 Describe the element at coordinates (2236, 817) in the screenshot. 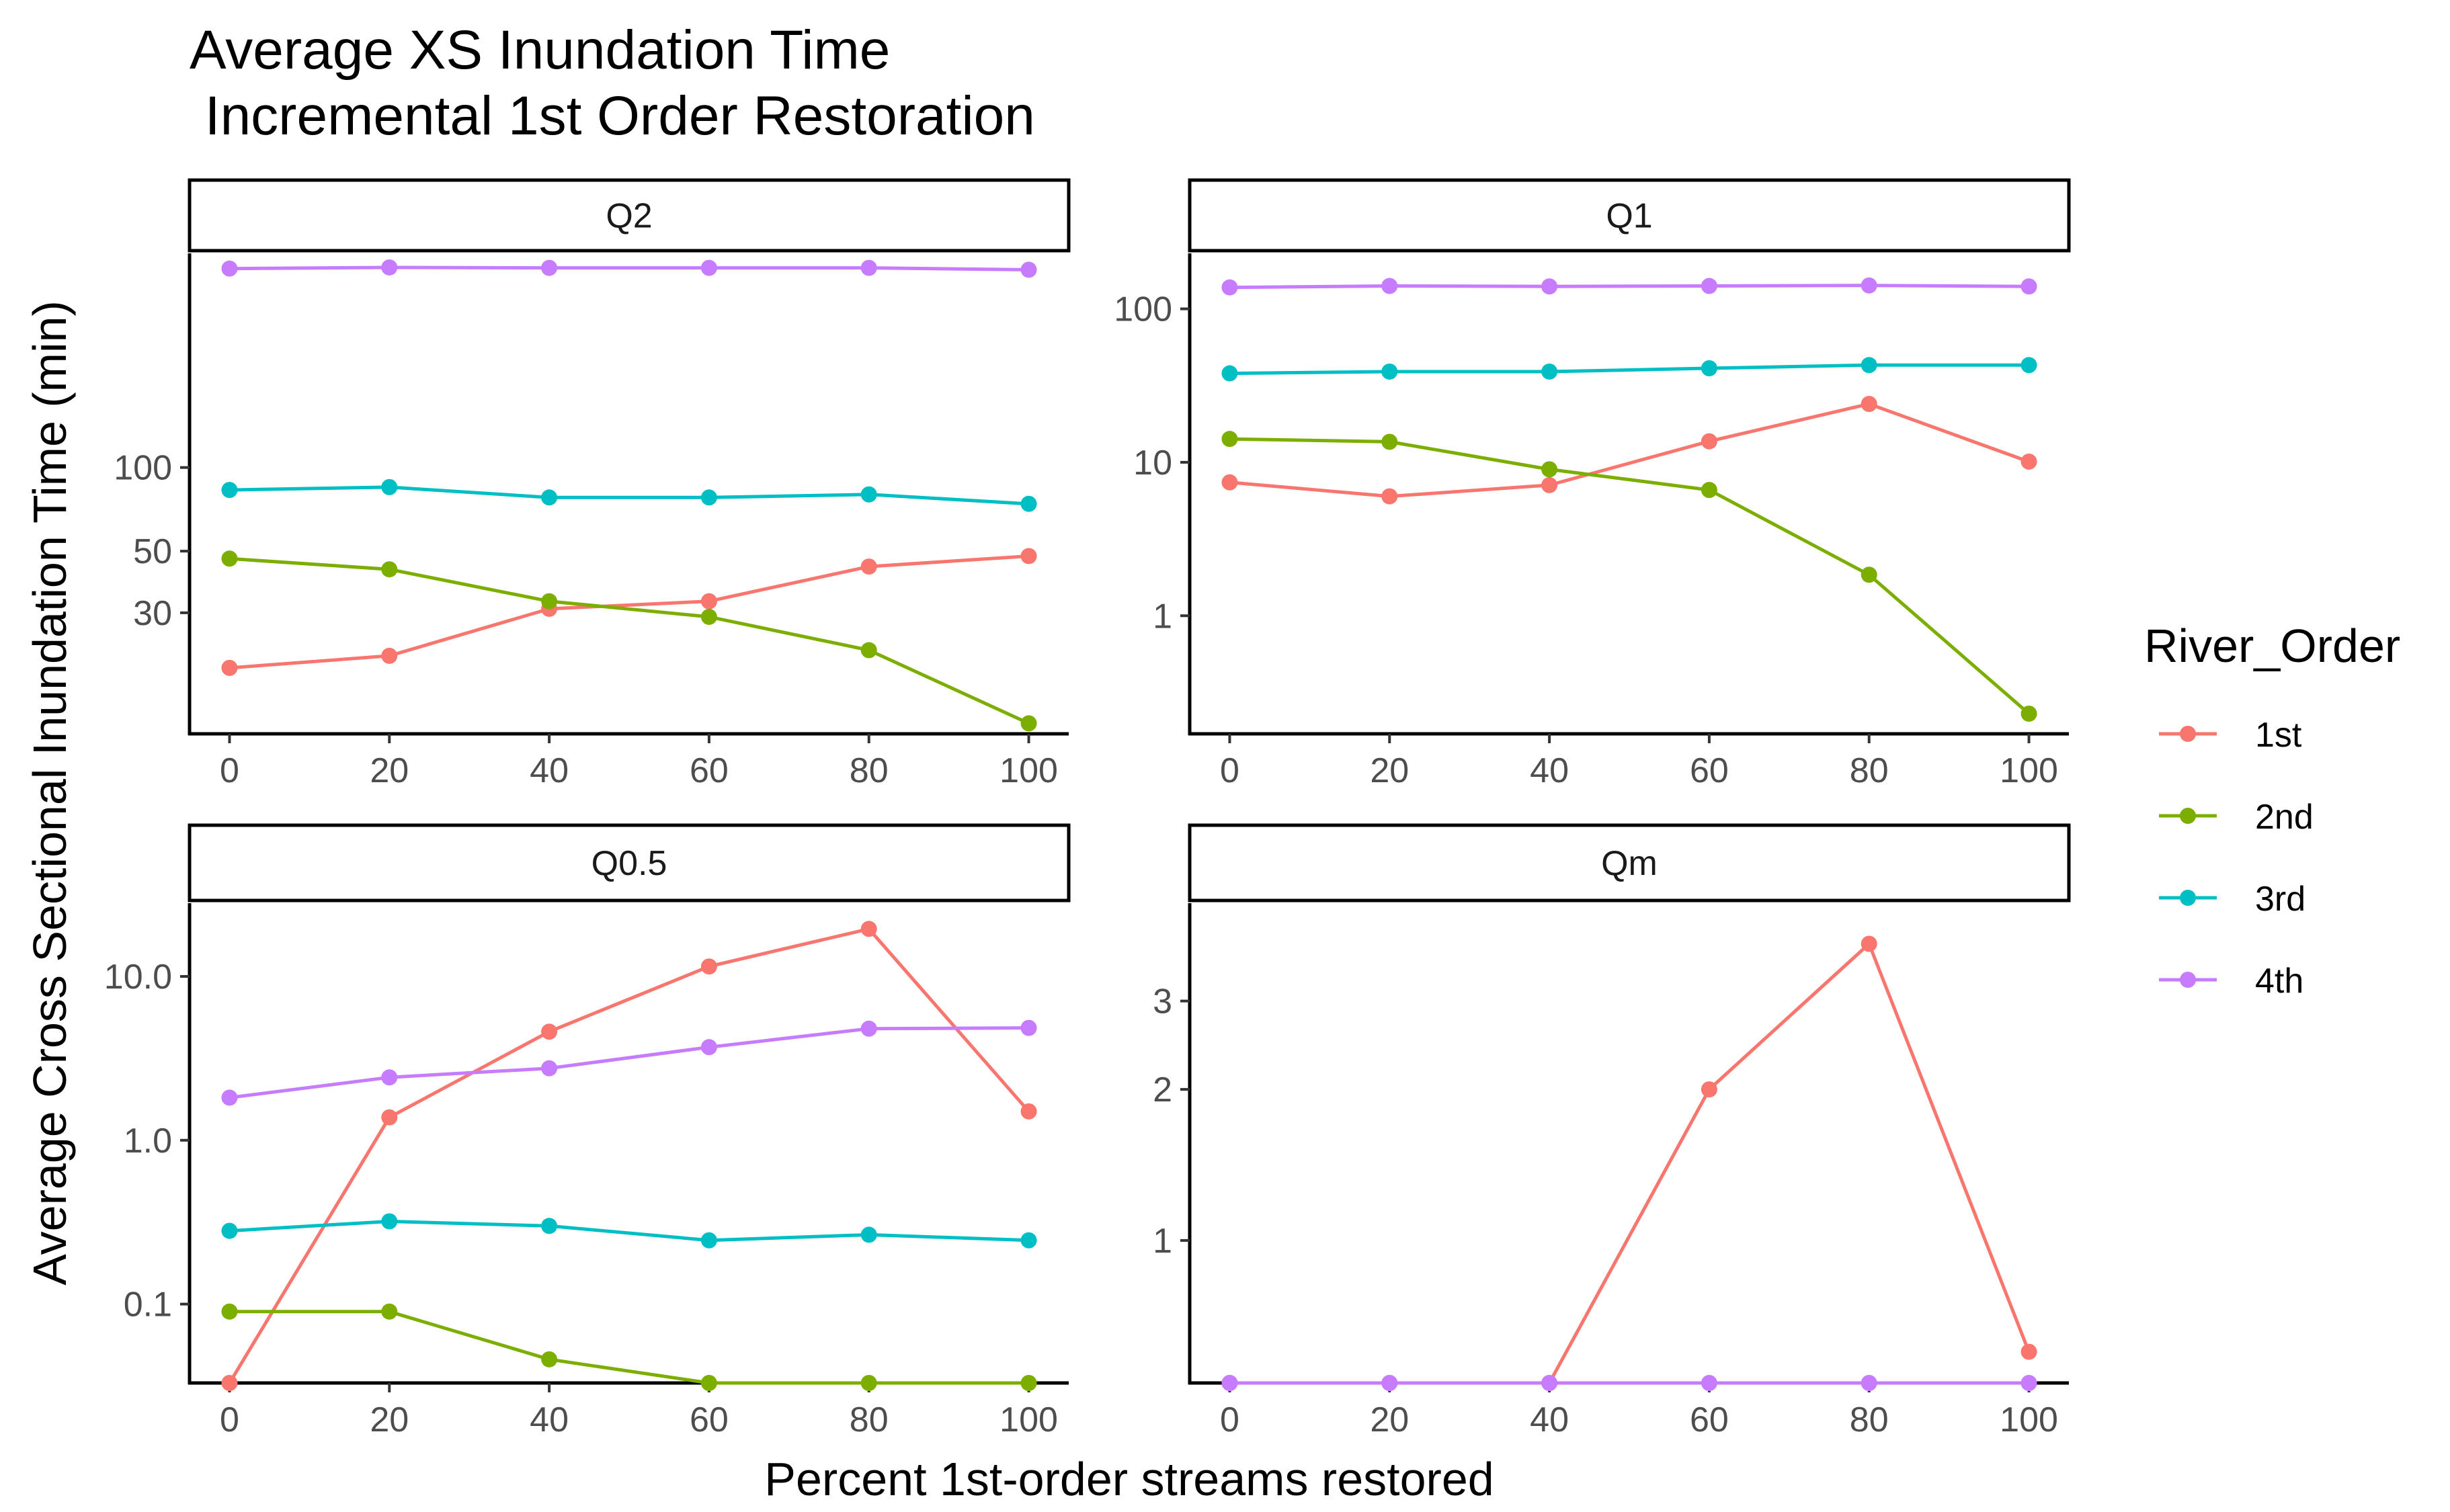

I see `legend-item-2nd: 2nd` at that location.